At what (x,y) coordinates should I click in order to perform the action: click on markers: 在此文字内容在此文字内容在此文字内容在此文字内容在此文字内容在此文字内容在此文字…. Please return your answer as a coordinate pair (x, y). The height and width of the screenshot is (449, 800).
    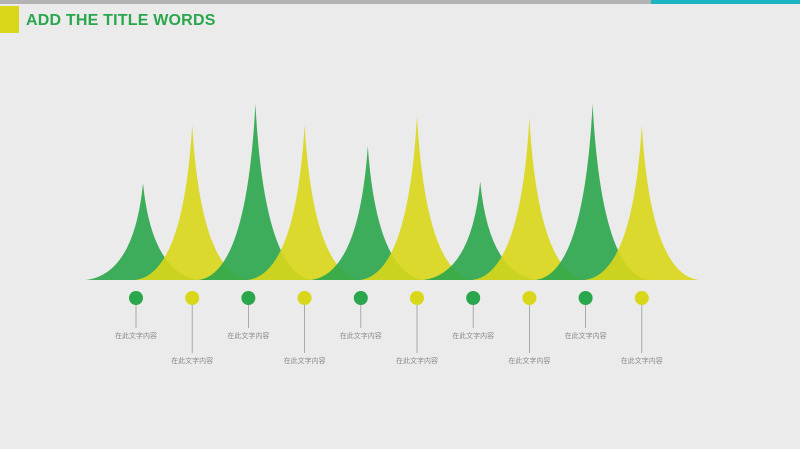
    Looking at the image, I should click on (389, 328).